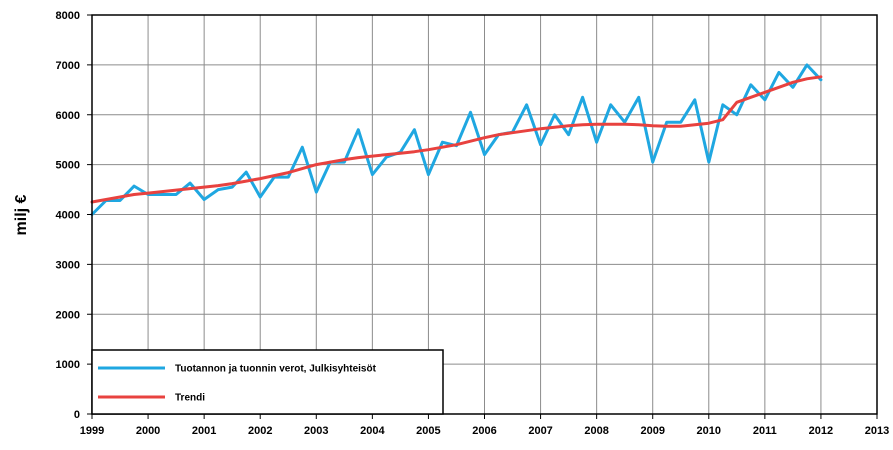  I want to click on y-tick-label: 6000, so click(68, 116).